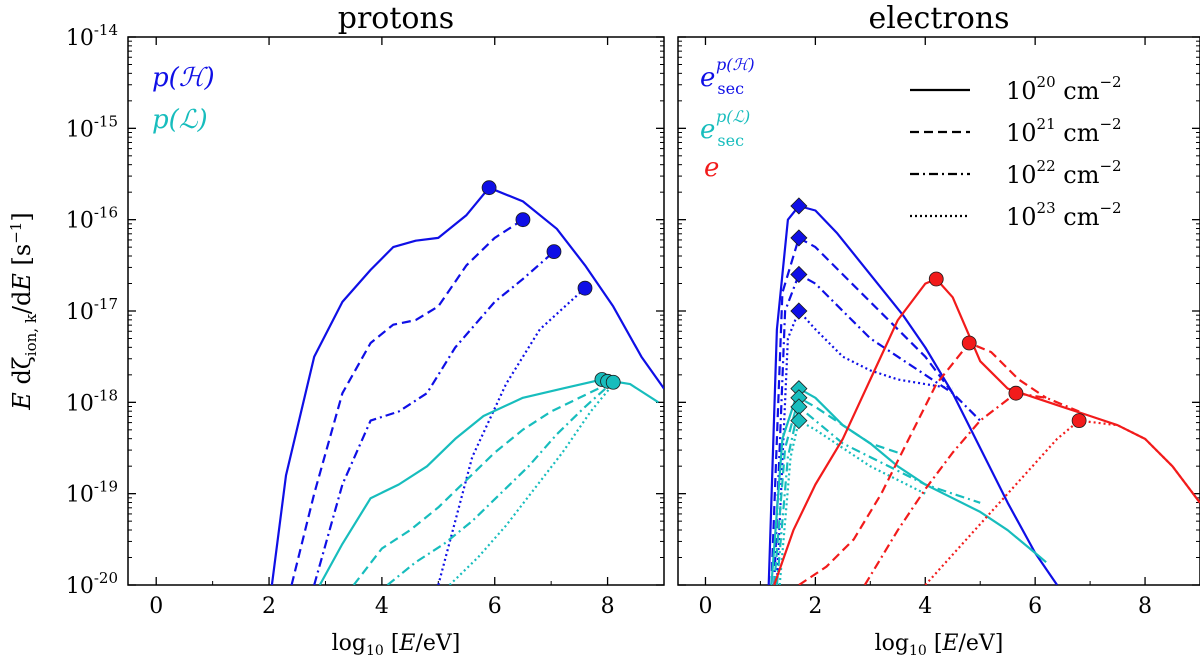 The width and height of the screenshot is (1200, 665). I want to click on y-axis-label: E dζion, k/dE [s−1], so click(23, 311).